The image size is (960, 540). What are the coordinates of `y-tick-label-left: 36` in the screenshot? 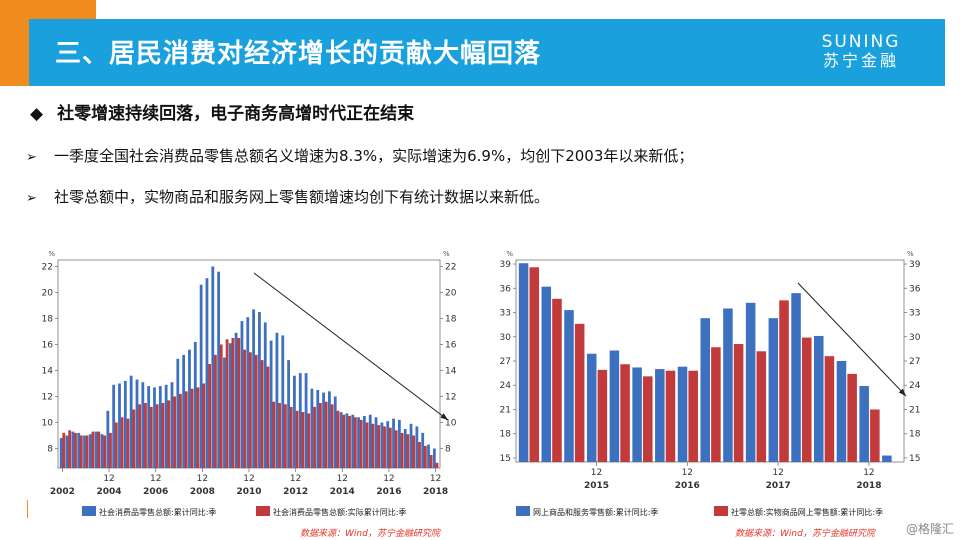 It's located at (506, 289).